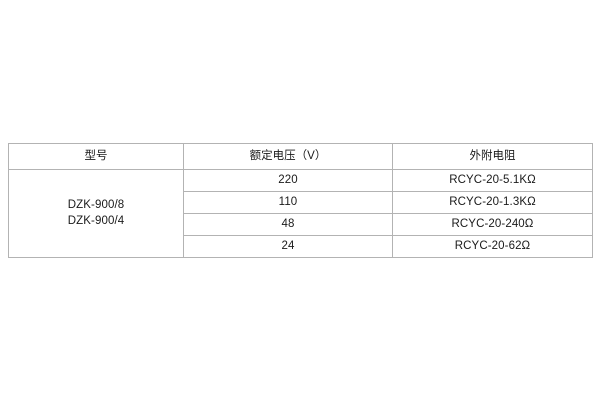 The height and width of the screenshot is (400, 600). I want to click on model-merged-cell: DZK-900/8 DZK-900/4, so click(96, 213).